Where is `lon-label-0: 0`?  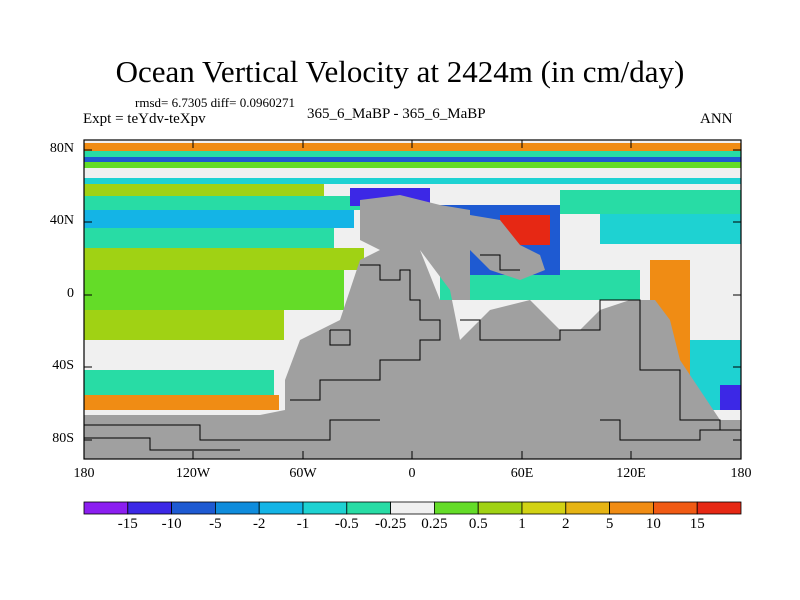 lon-label-0: 0 is located at coordinates (412, 473).